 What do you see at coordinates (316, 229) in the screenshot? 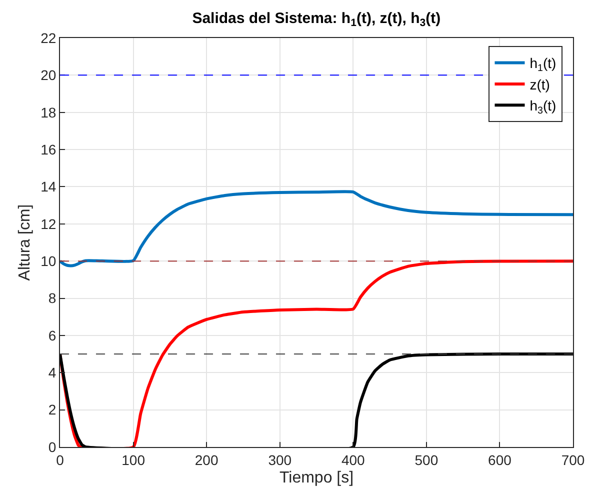
I see `line-series` at bounding box center [316, 229].